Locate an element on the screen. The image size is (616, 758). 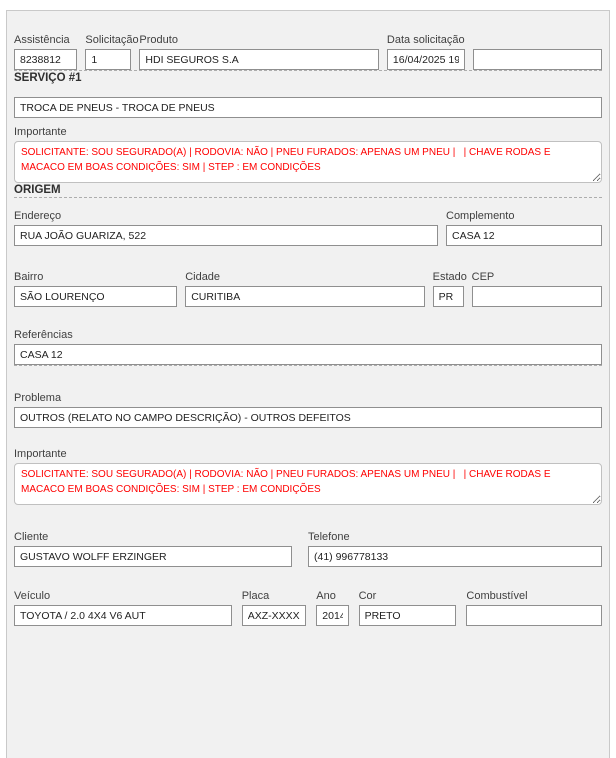
telefone-input is located at coordinates (455, 556).